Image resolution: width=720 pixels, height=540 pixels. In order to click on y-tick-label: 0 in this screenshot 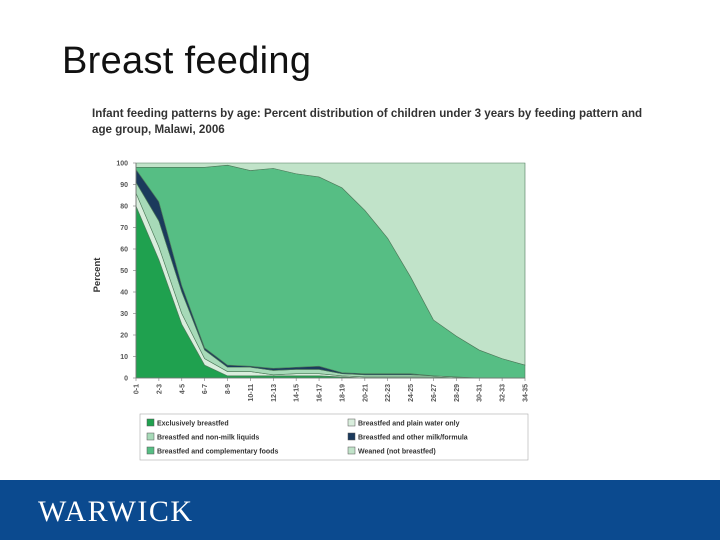, I will do `click(126, 379)`.